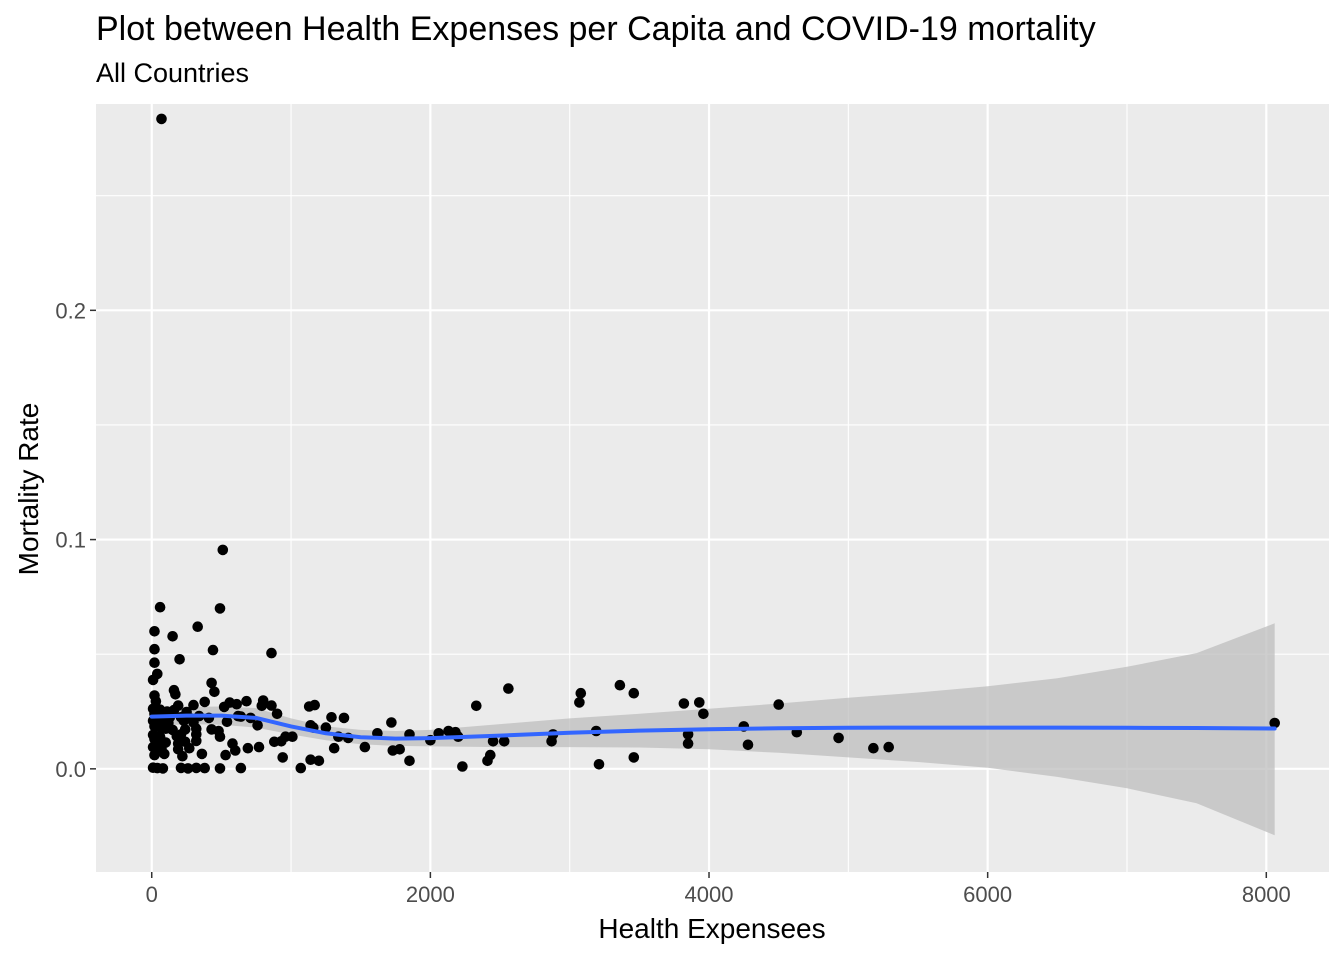  Describe the element at coordinates (173, 73) in the screenshot. I see `chart-subtitle: All Countries` at that location.